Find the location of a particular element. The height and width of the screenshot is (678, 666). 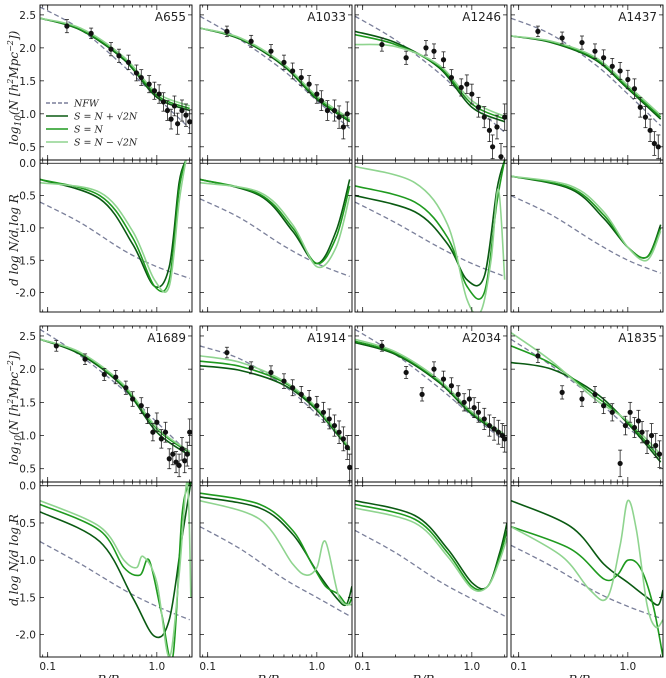

y-tick-label: -1.0 is located at coordinates (26, 561).